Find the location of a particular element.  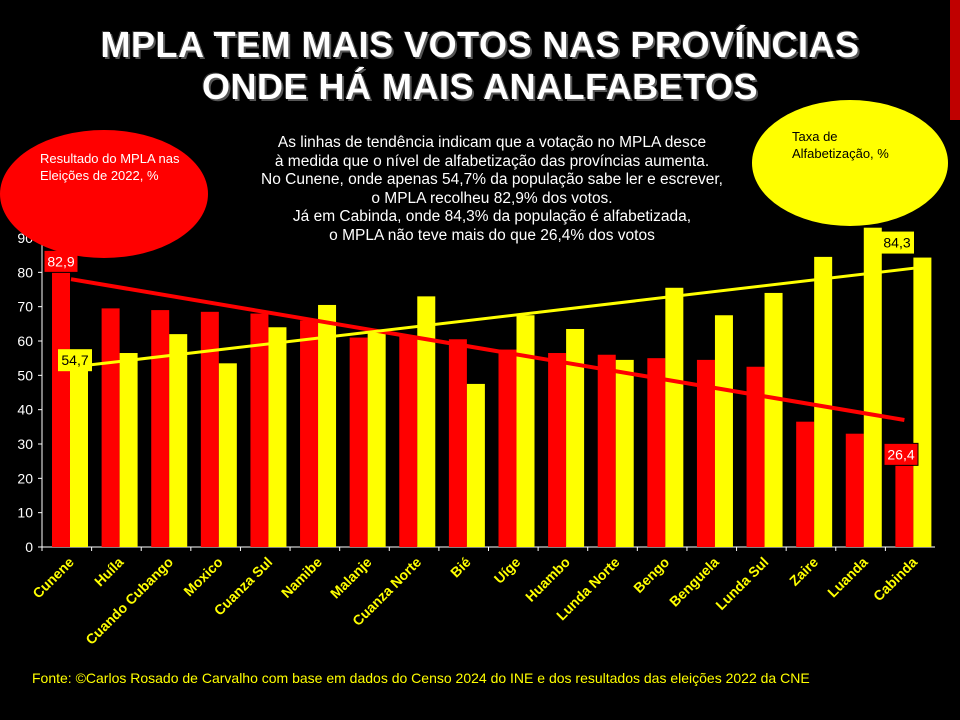

y-tick-label: 30 is located at coordinates (25, 444).